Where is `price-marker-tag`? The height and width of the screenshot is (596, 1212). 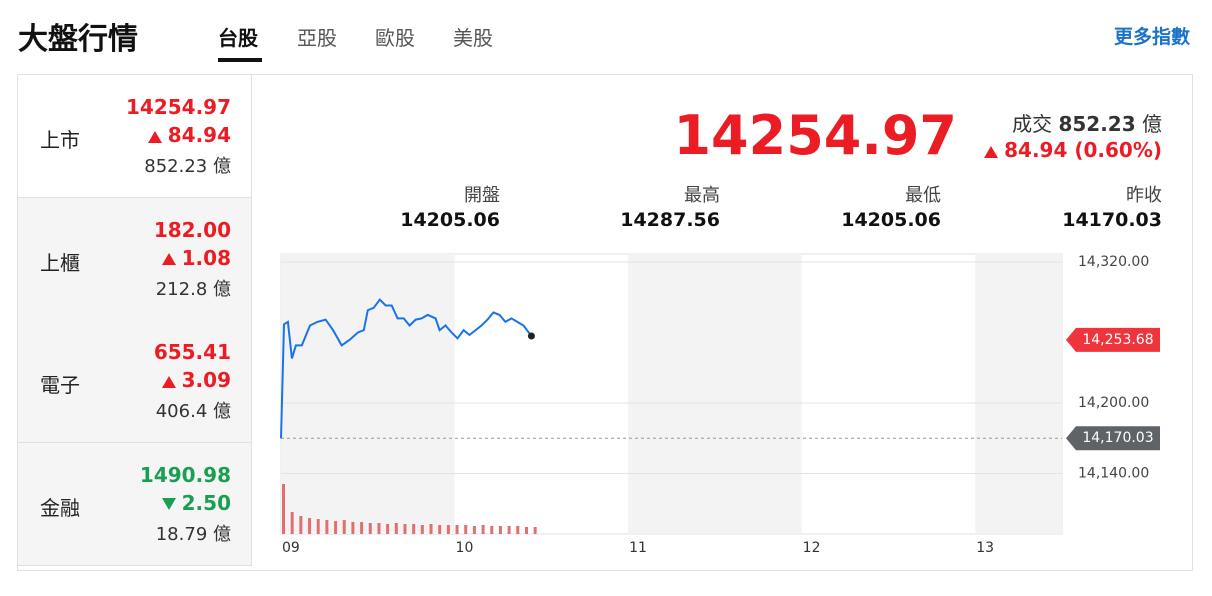 price-marker-tag is located at coordinates (1113, 339).